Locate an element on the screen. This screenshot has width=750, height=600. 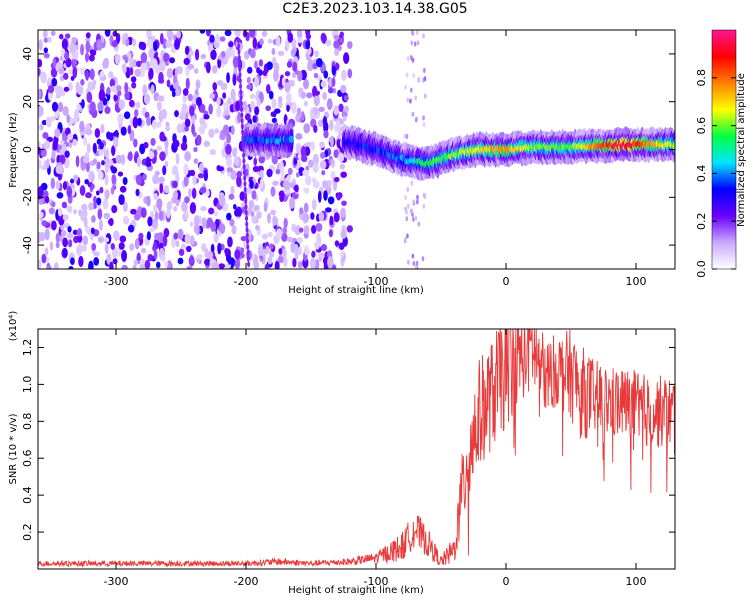
snr-xlabel: Height of straight line (km) is located at coordinates (356, 590).